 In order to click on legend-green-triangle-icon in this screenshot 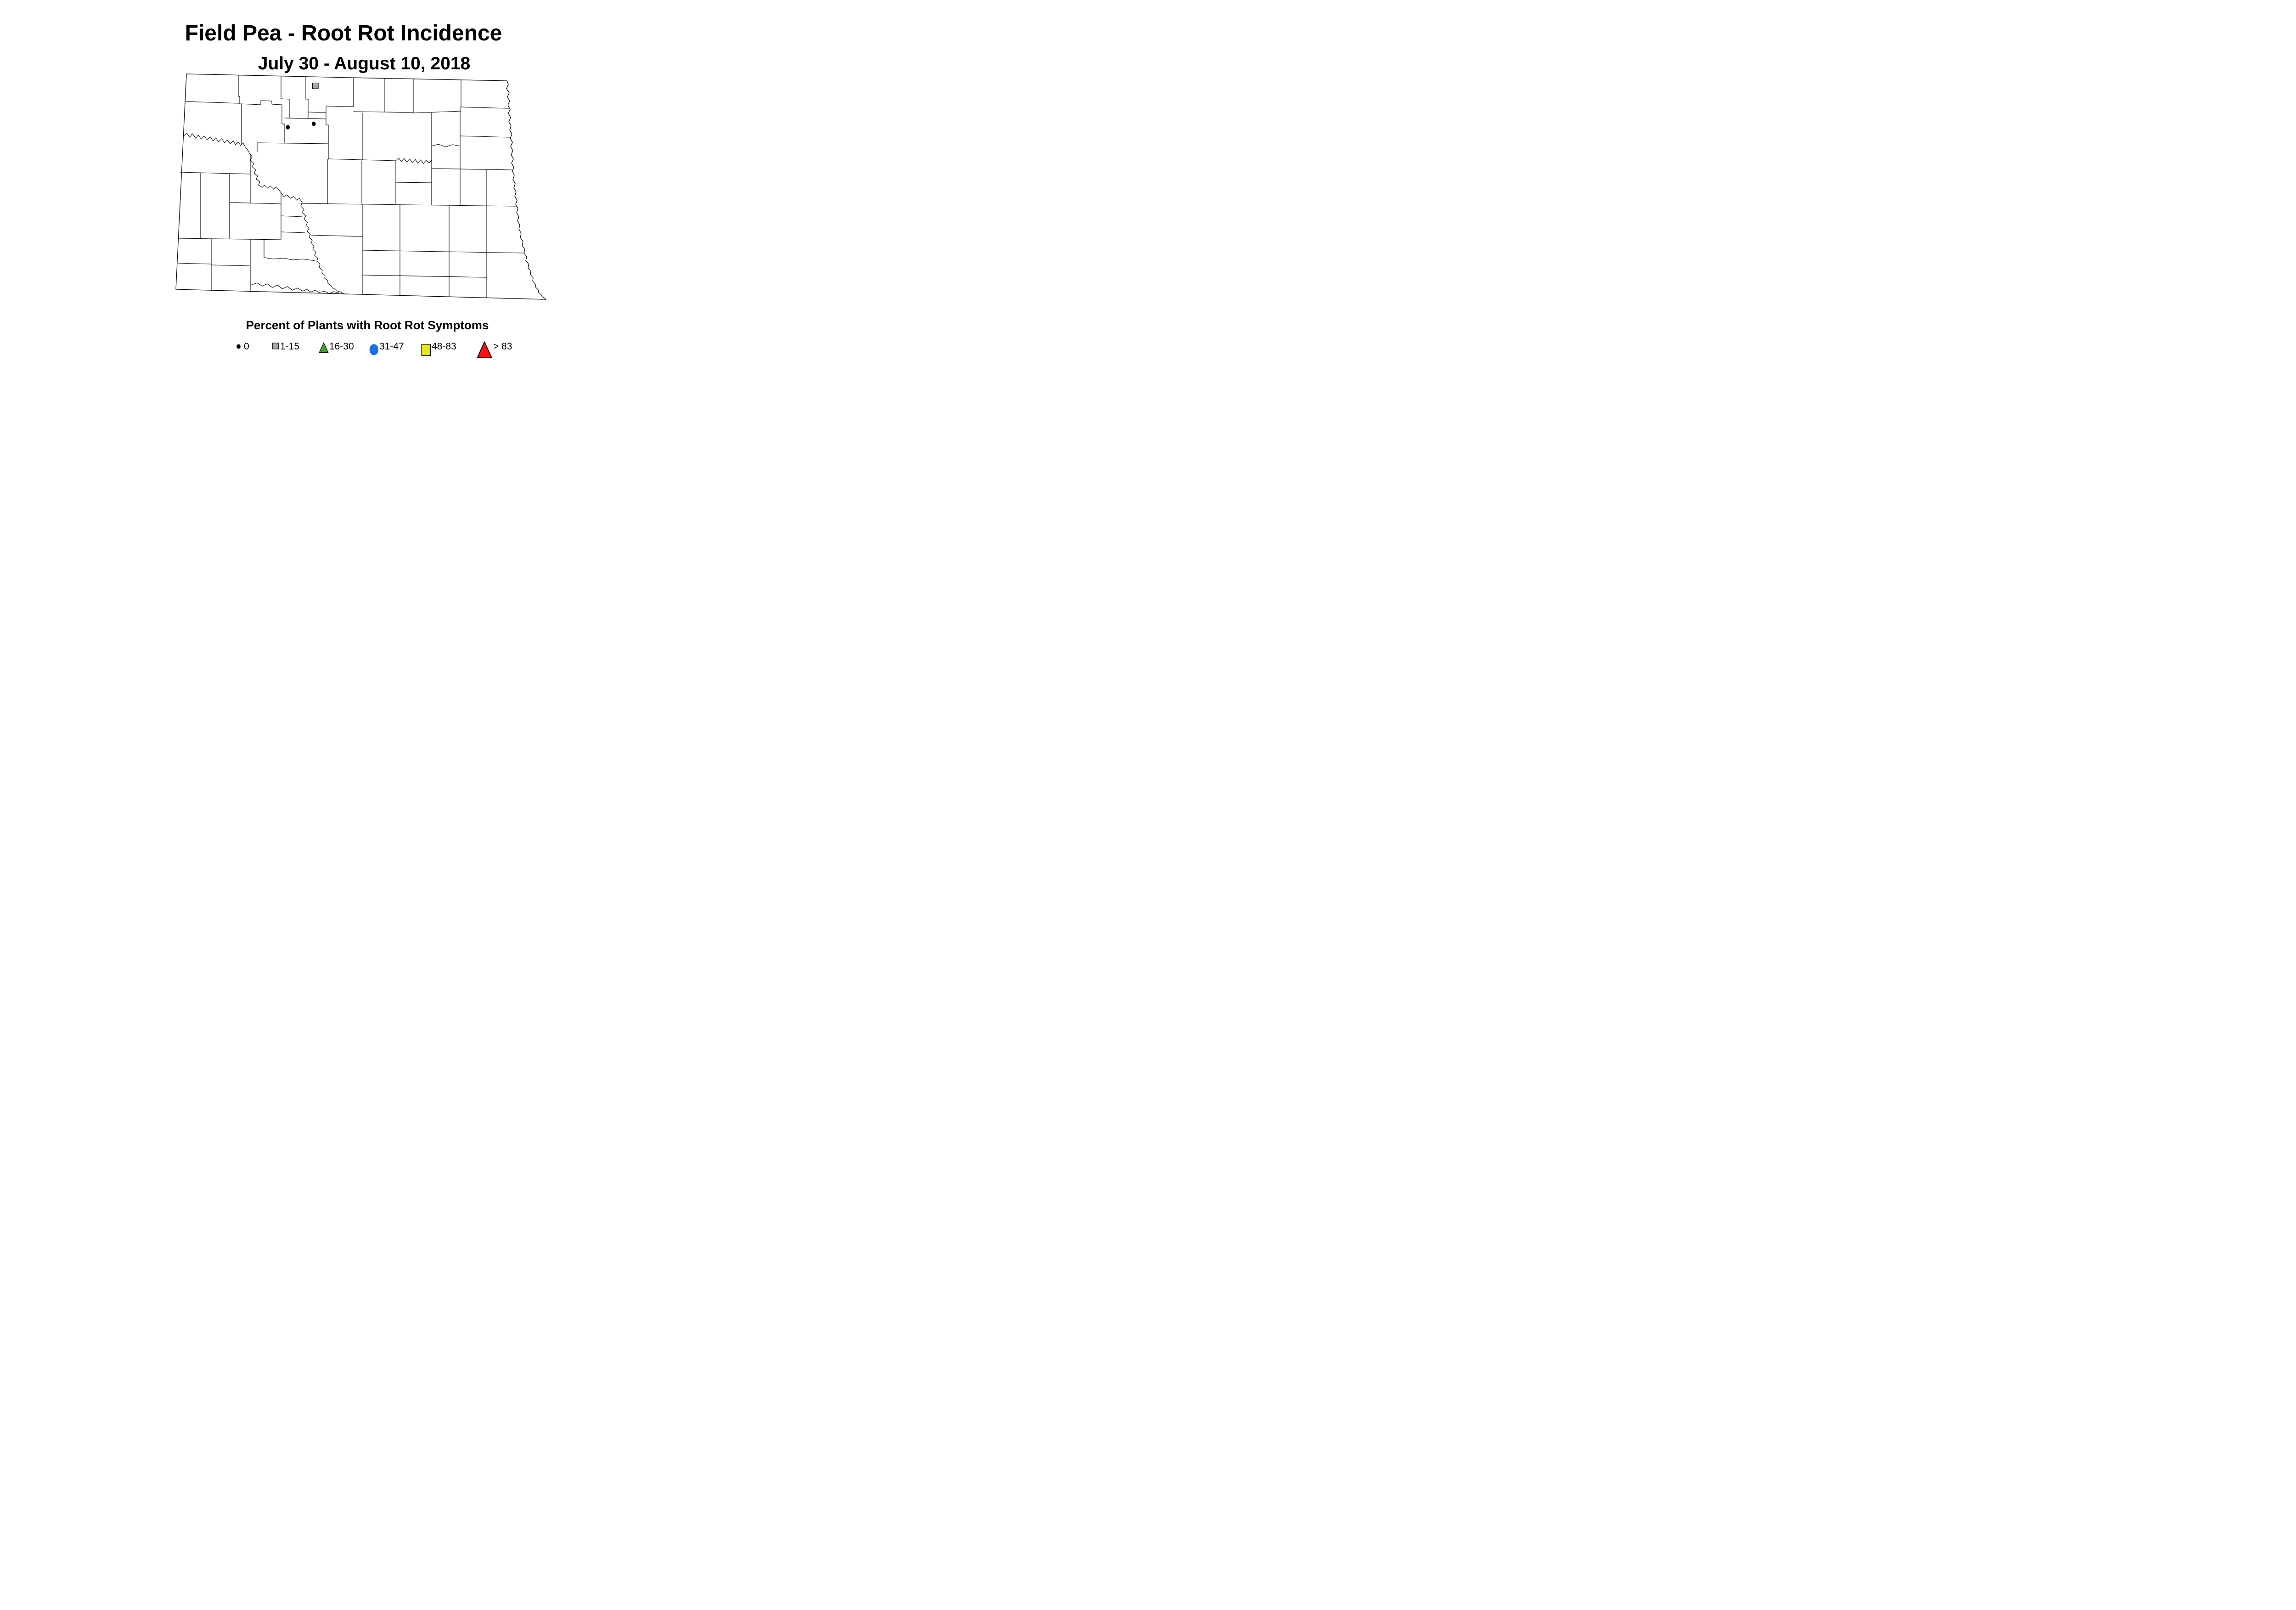, I will do `click(324, 347)`.